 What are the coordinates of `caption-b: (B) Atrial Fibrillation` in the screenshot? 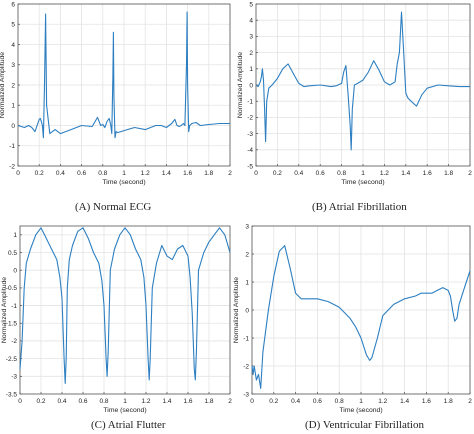 It's located at (359, 207).